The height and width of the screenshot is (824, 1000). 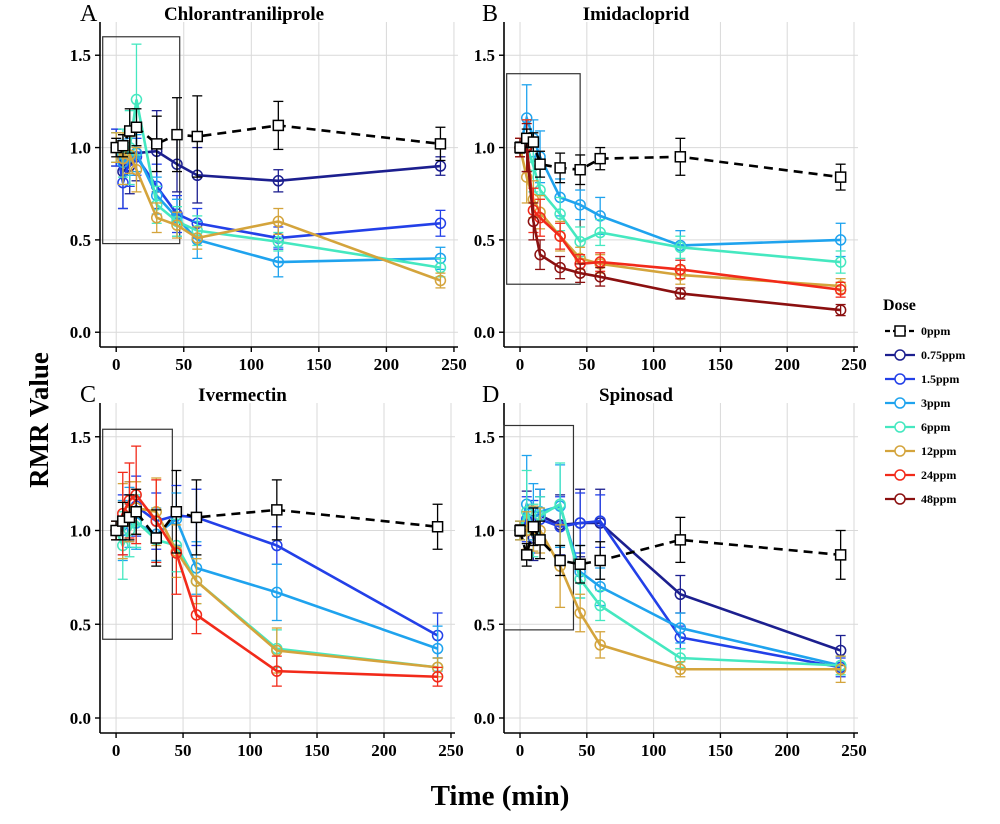 What do you see at coordinates (484, 531) in the screenshot?
I see `panel-d-y-tick-label-1: 1.0` at bounding box center [484, 531].